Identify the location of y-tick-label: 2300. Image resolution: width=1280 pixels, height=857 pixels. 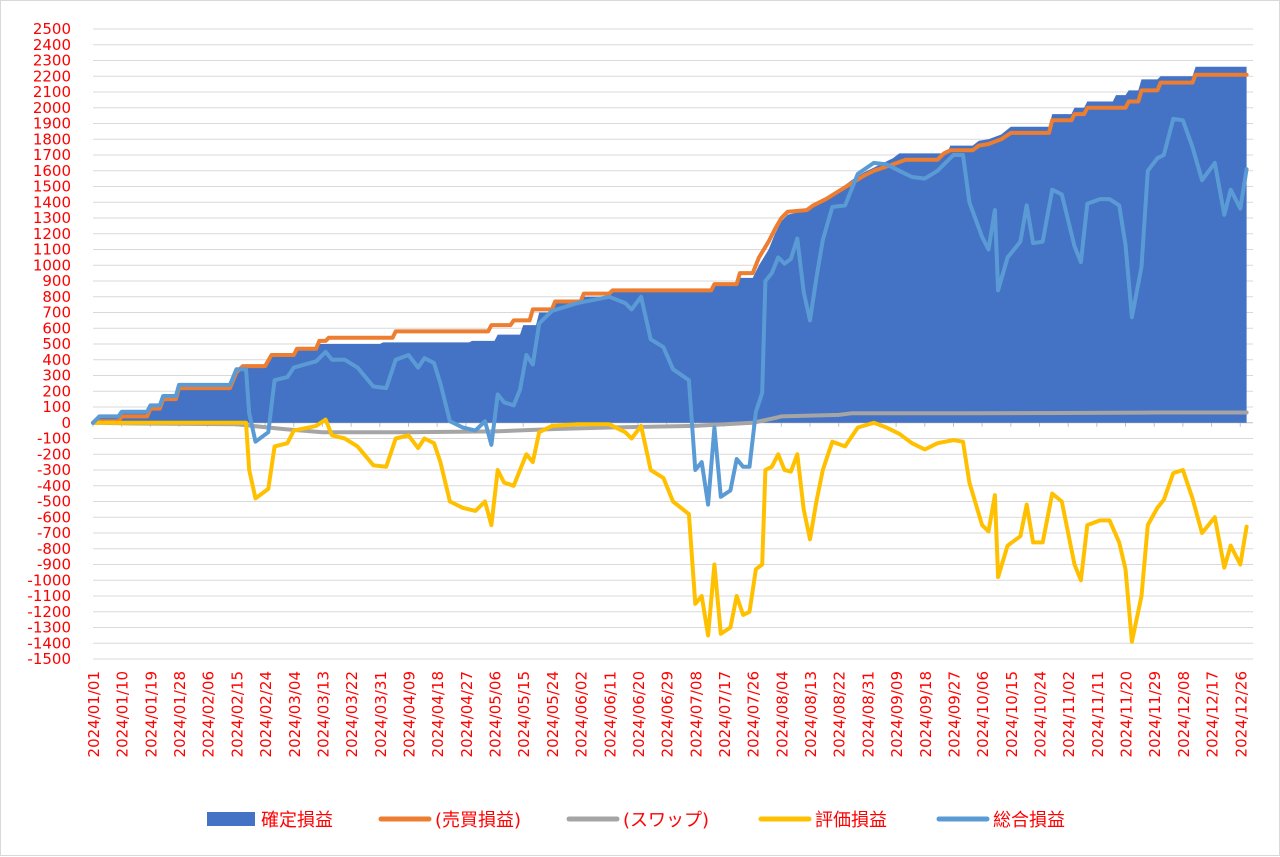
(52, 61).